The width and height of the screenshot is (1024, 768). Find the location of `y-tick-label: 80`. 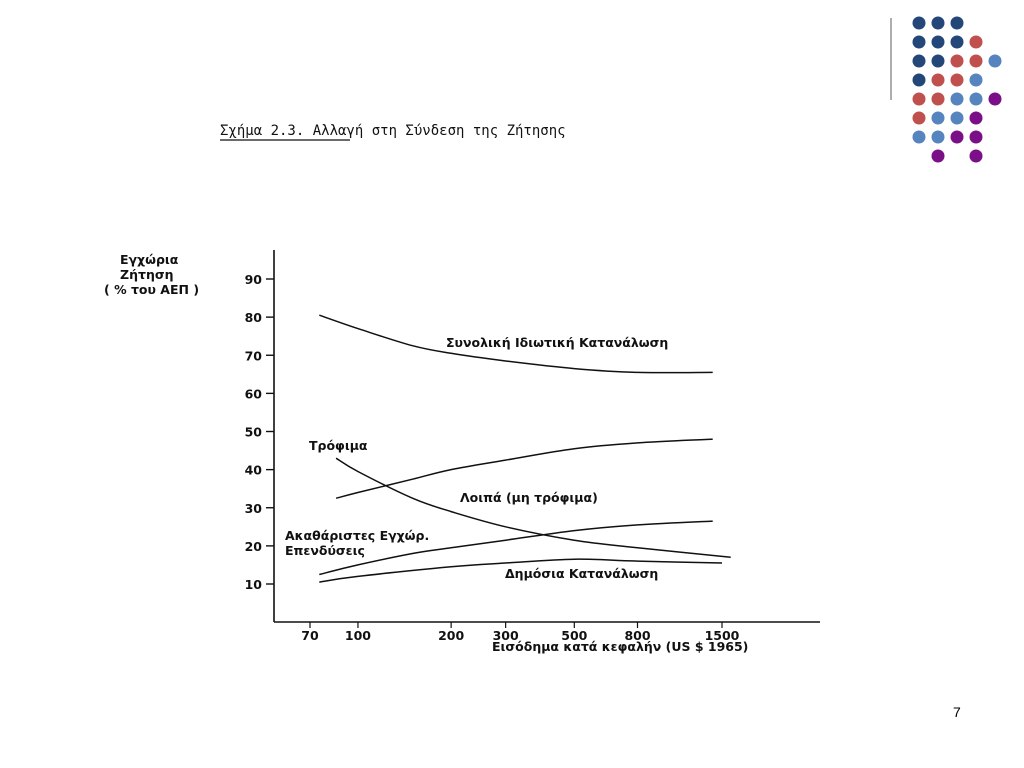

y-tick-label: 80 is located at coordinates (254, 317).